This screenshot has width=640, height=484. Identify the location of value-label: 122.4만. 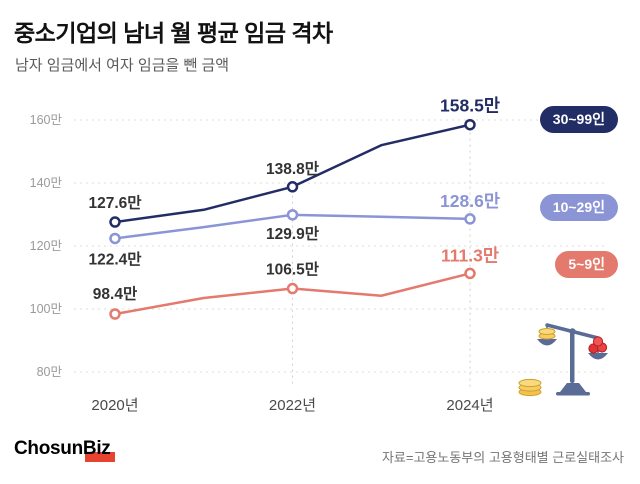
(115, 259).